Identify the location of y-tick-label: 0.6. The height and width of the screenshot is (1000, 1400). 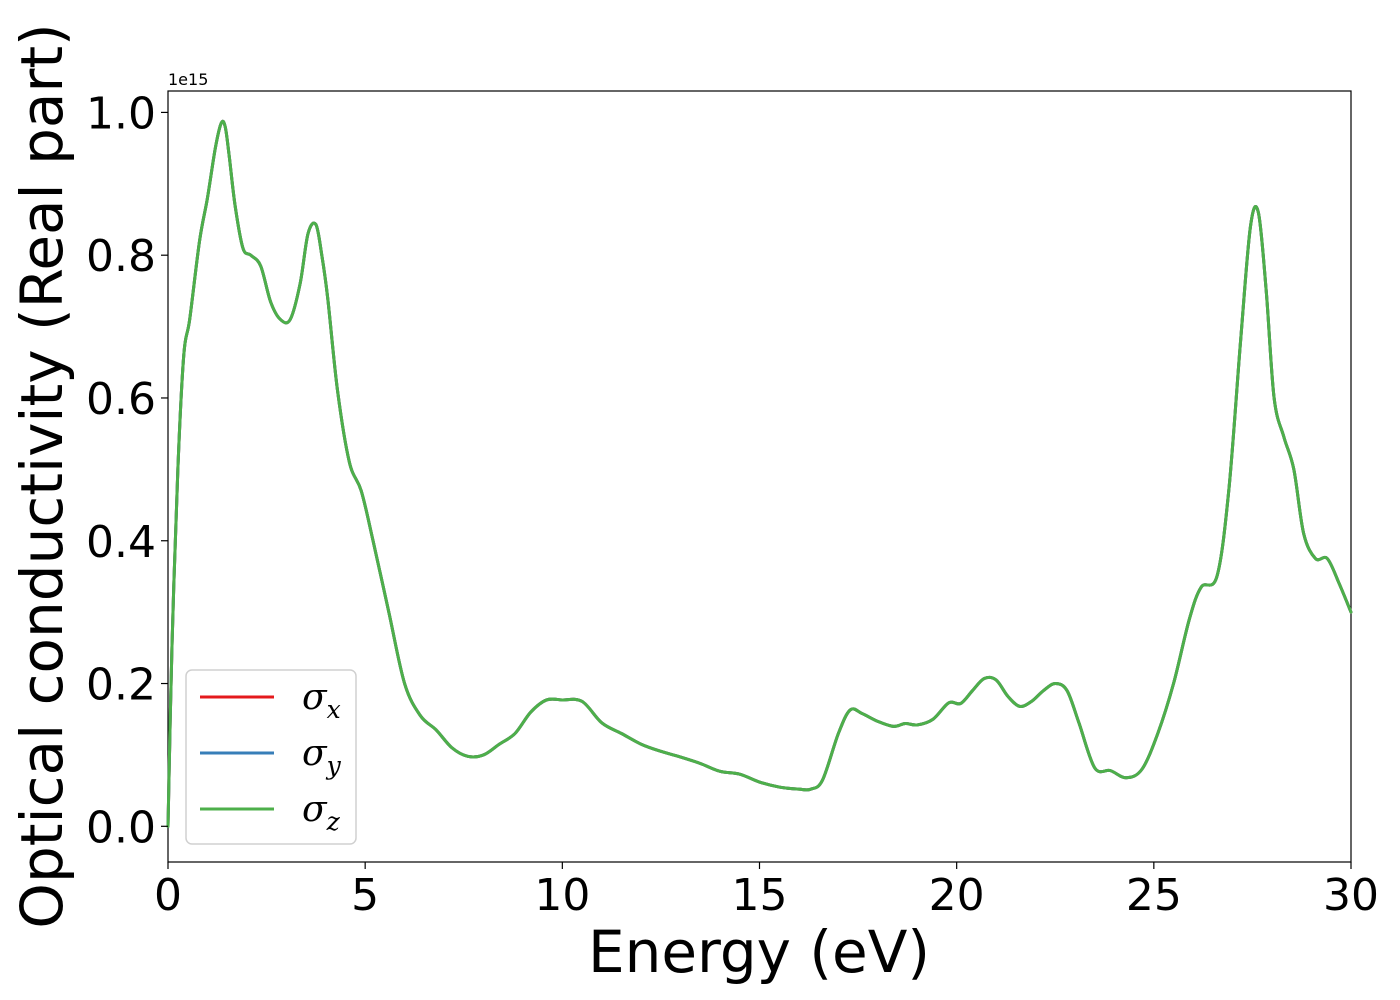
(121, 399).